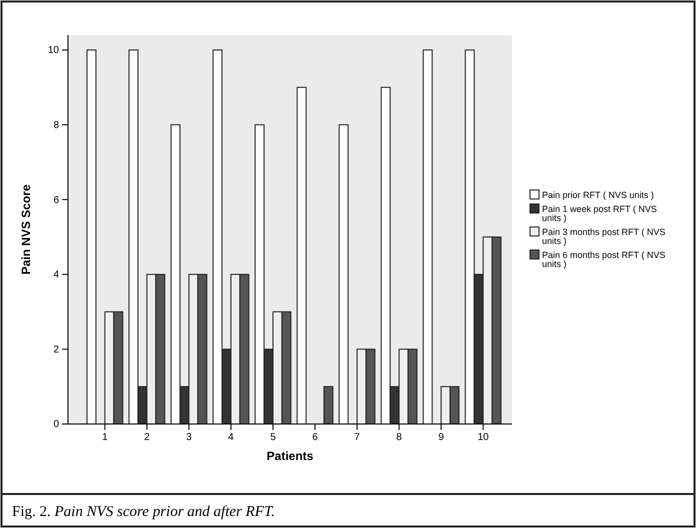 Image resolution: width=696 pixels, height=529 pixels. I want to click on legend-label: Pain 6 months post RFT ( NVS units ), so click(604, 259).